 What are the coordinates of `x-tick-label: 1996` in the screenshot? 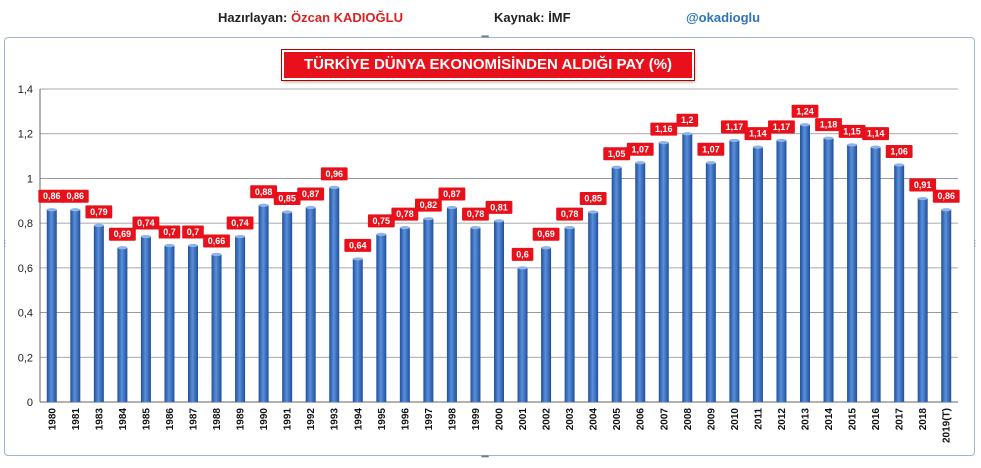 It's located at (405, 419).